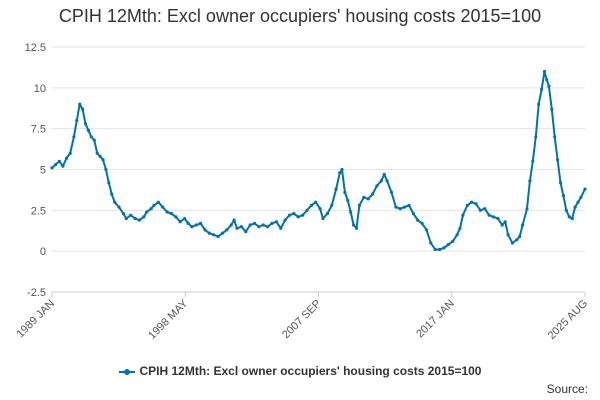 The height and width of the screenshot is (400, 600). I want to click on source-label: Source:, so click(567, 389).